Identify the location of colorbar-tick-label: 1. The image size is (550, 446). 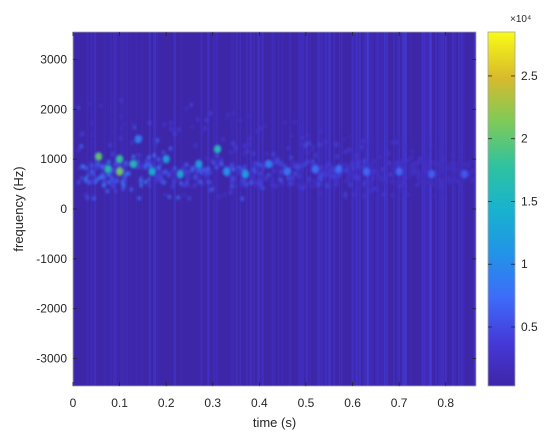
(524, 264).